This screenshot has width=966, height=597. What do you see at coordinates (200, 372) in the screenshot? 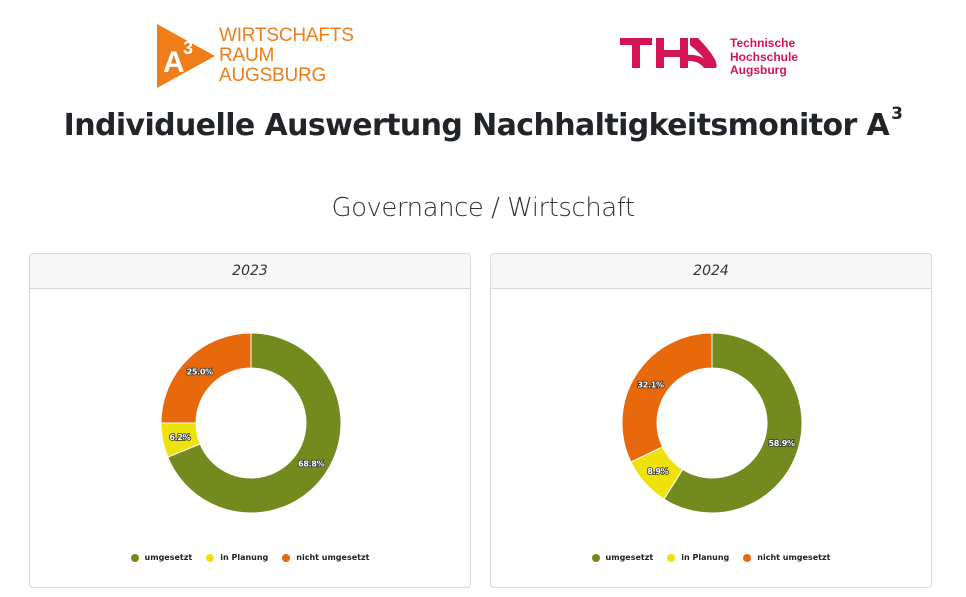
I see `slice-data-label: 25.0%` at bounding box center [200, 372].